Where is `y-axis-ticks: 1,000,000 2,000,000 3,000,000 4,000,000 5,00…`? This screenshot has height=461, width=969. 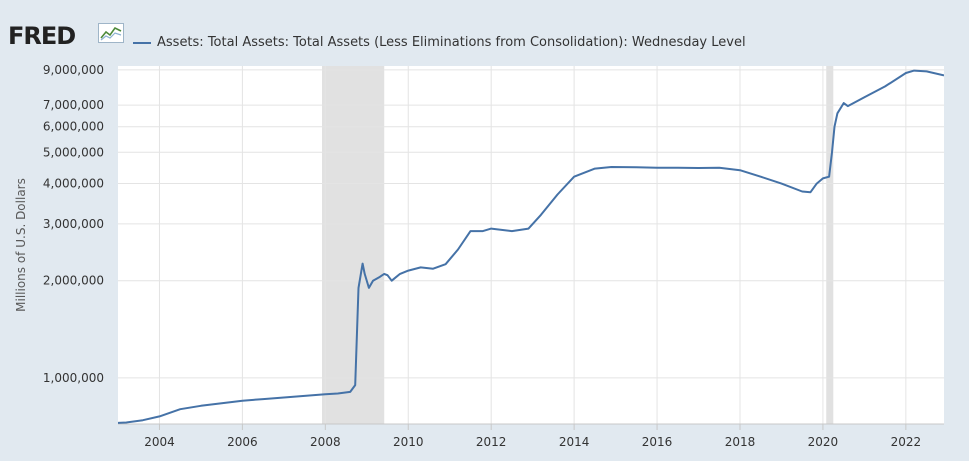
y-axis-ticks: 1,000,000 2,000,000 3,000,000 4,000,000 5,00… is located at coordinates (73, 224).